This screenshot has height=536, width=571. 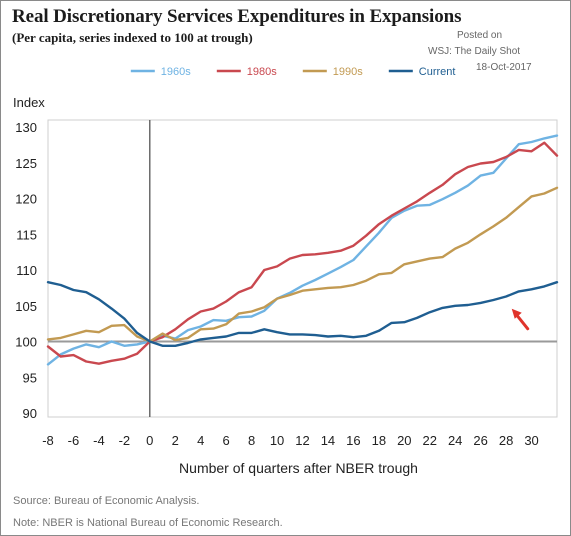 I want to click on y-tick-label: 105, so click(x=26, y=306).